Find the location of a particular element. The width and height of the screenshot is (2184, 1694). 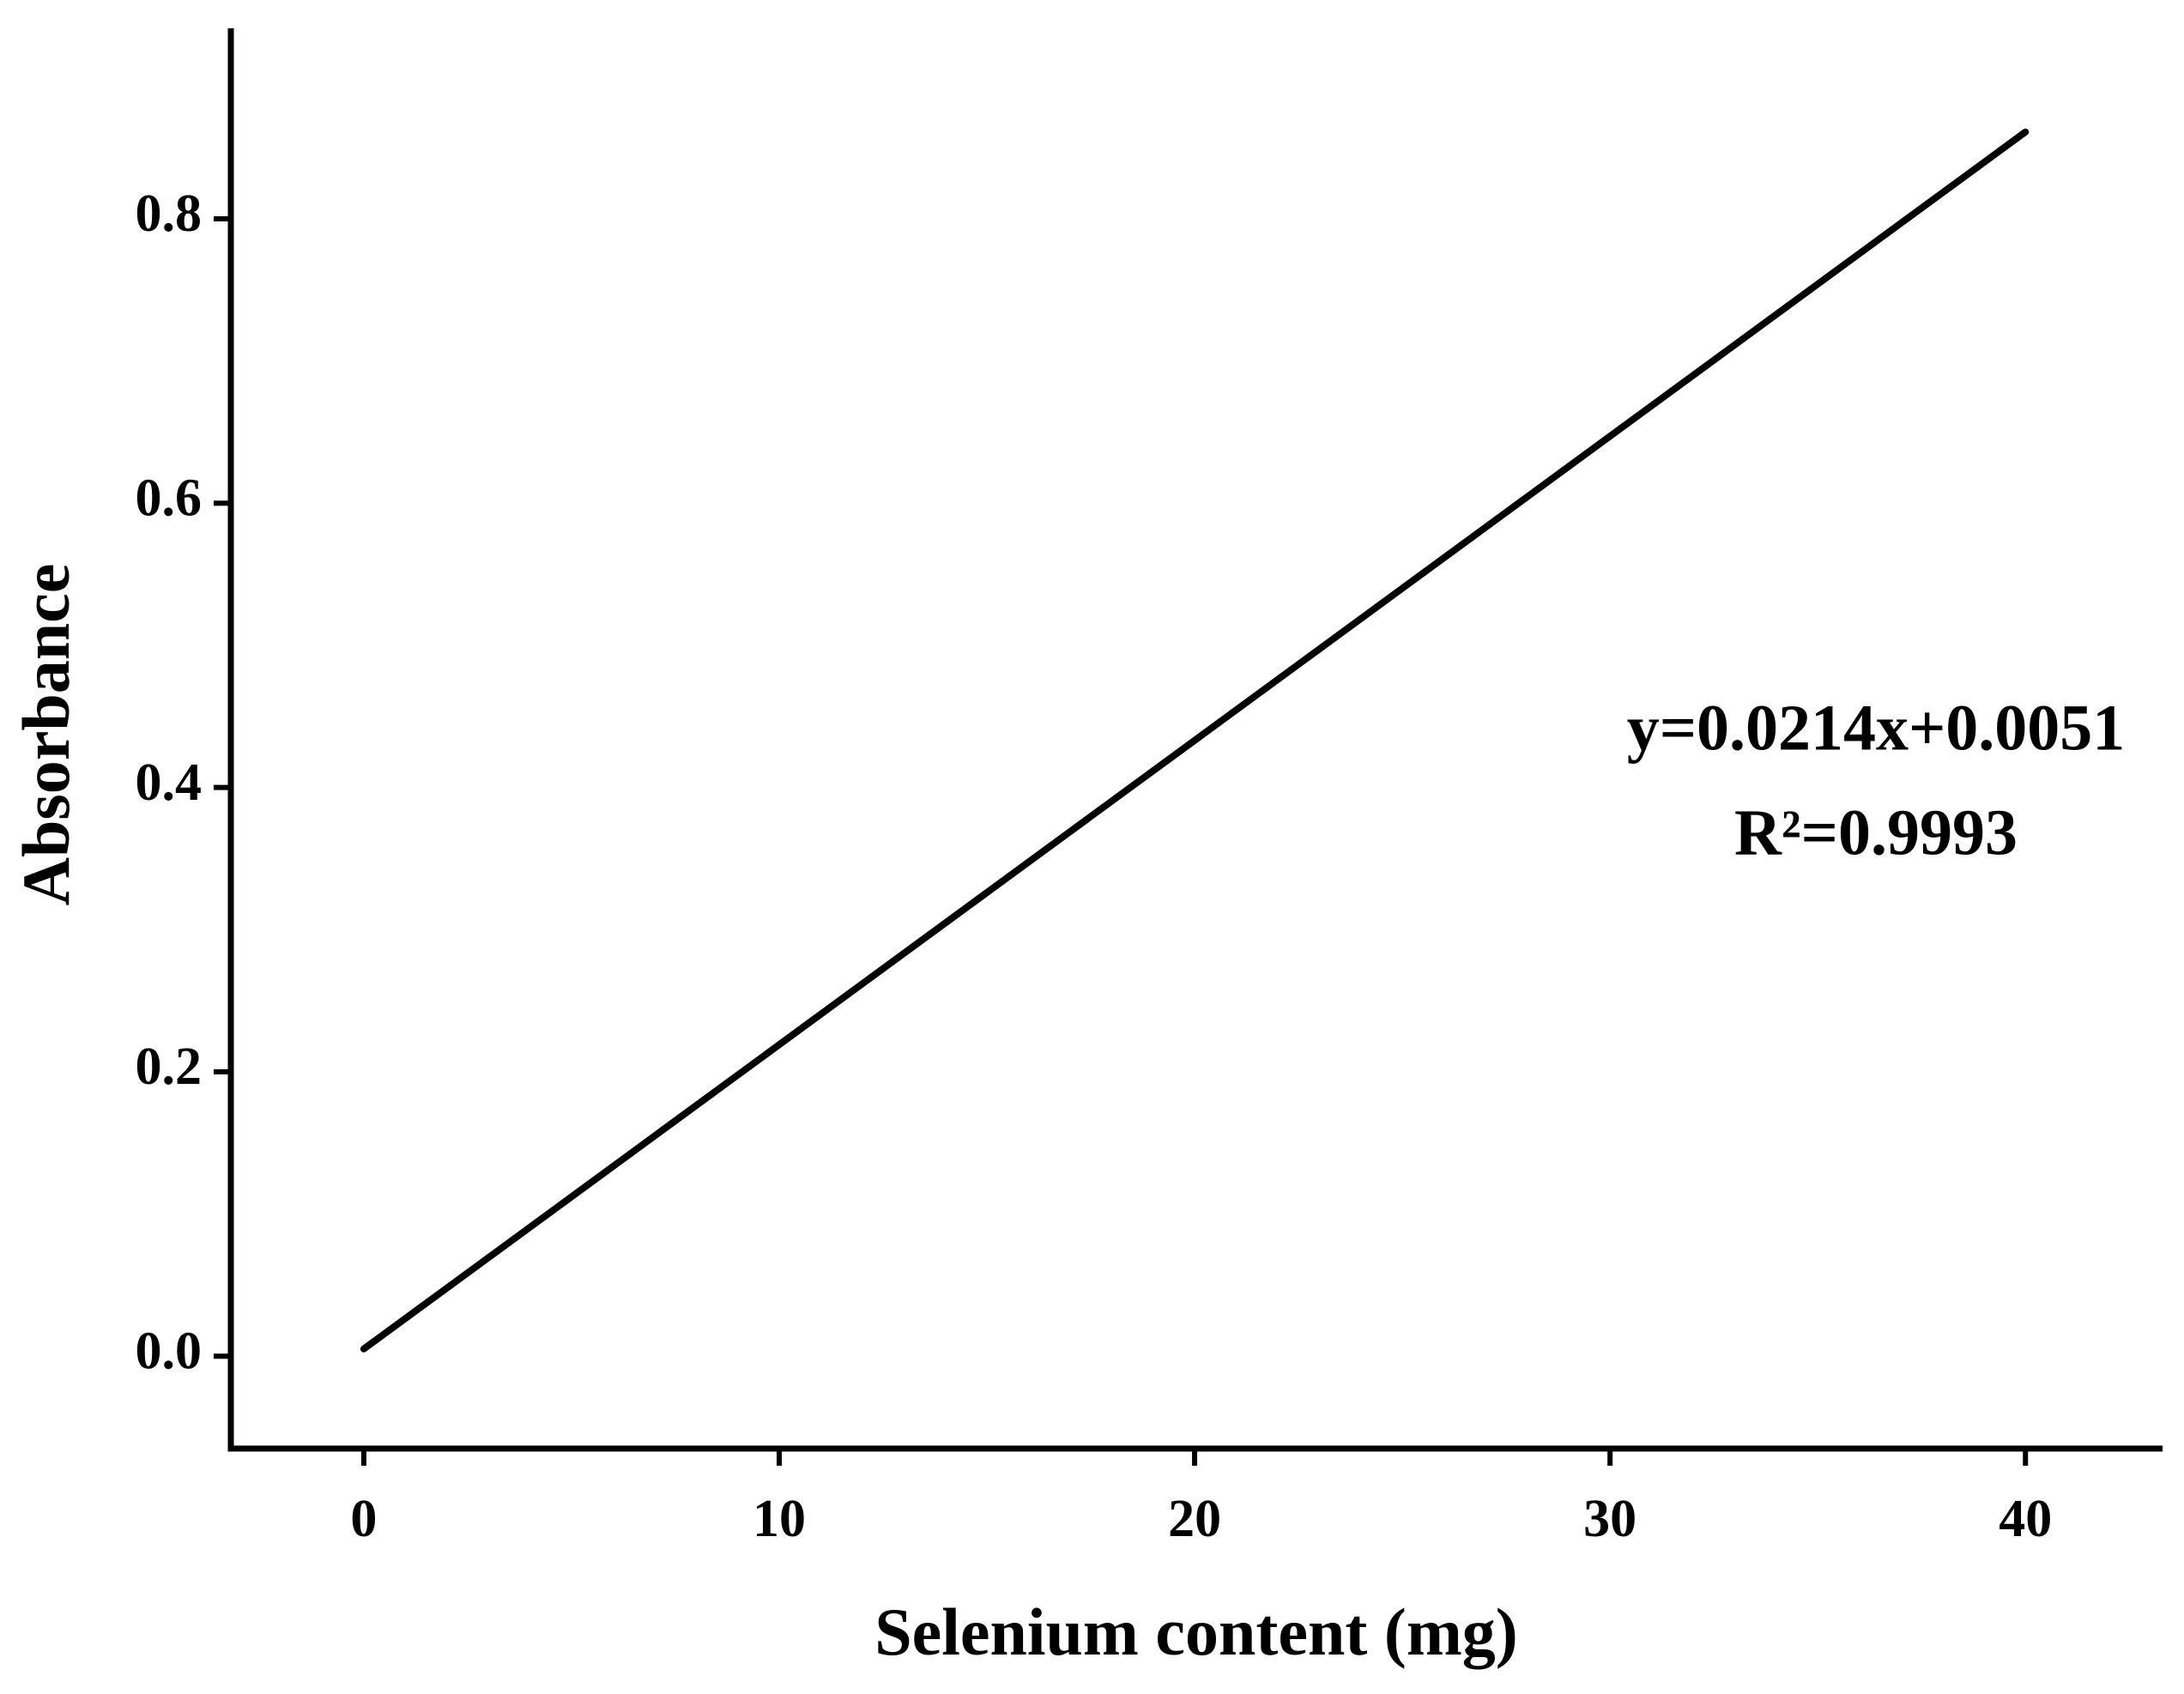

y-axis-label: Absorbance is located at coordinates (46, 735).